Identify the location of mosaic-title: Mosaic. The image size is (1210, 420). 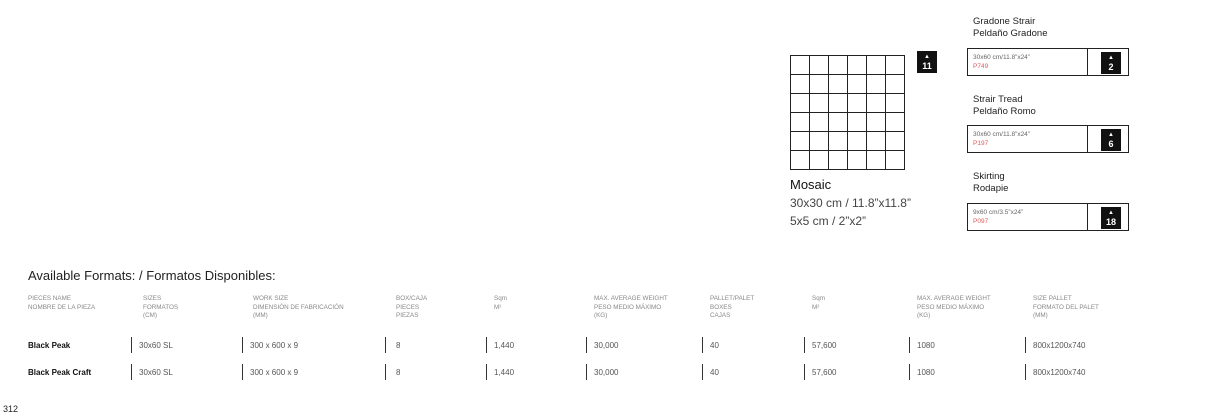
(811, 184).